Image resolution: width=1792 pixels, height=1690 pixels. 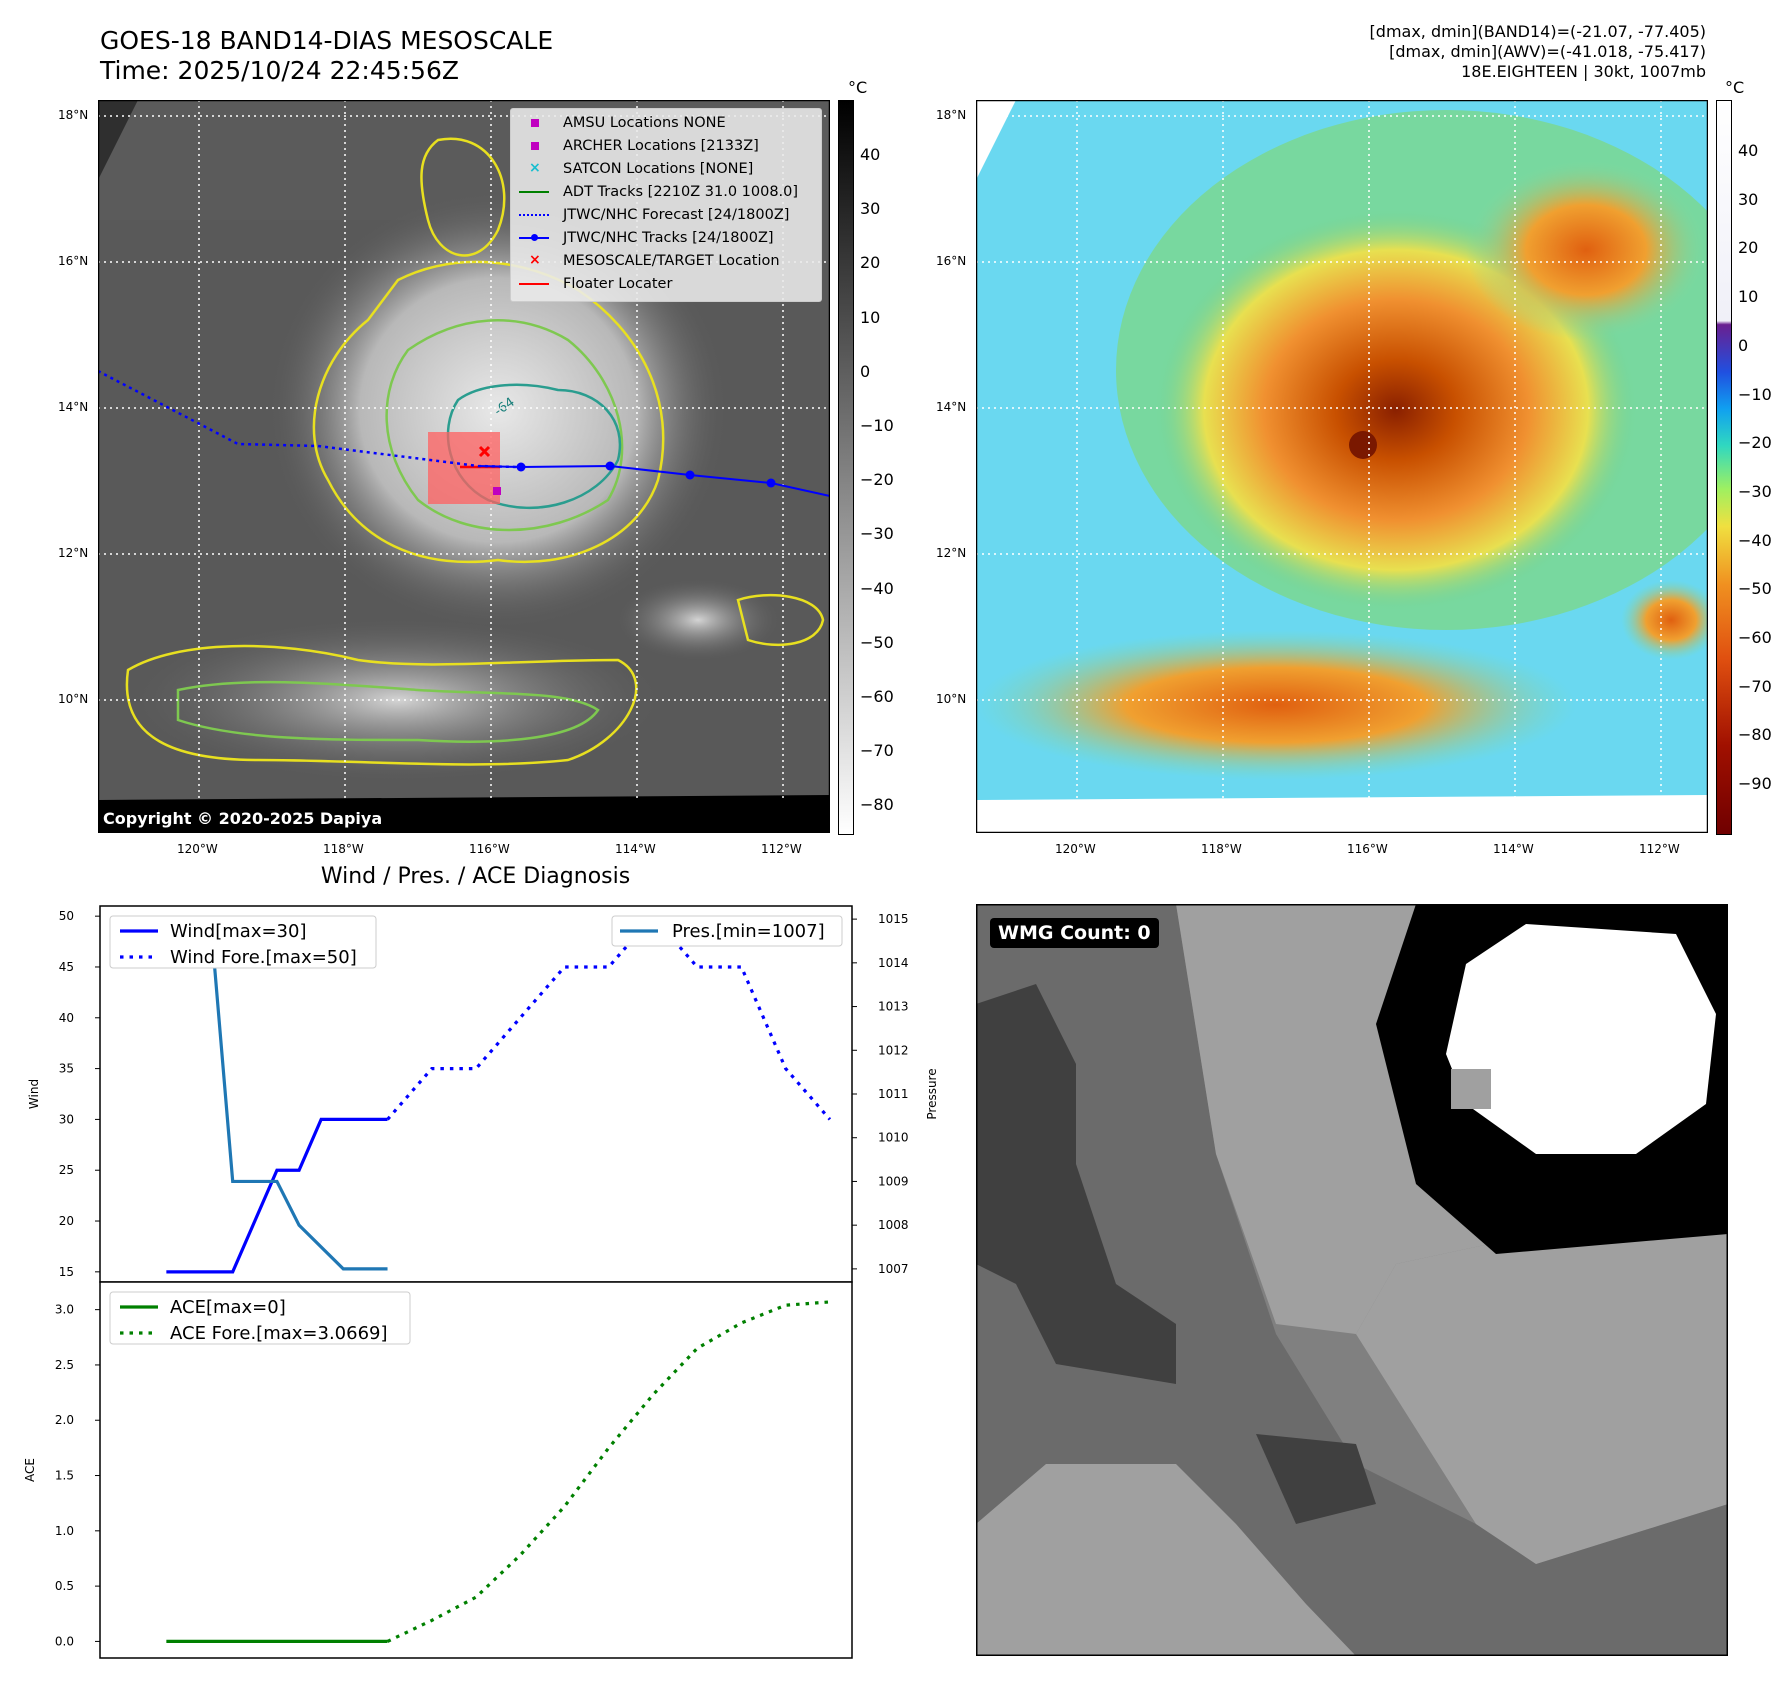 What do you see at coordinates (30, 1470) in the screenshot?
I see `ace-axis-label: ACE` at bounding box center [30, 1470].